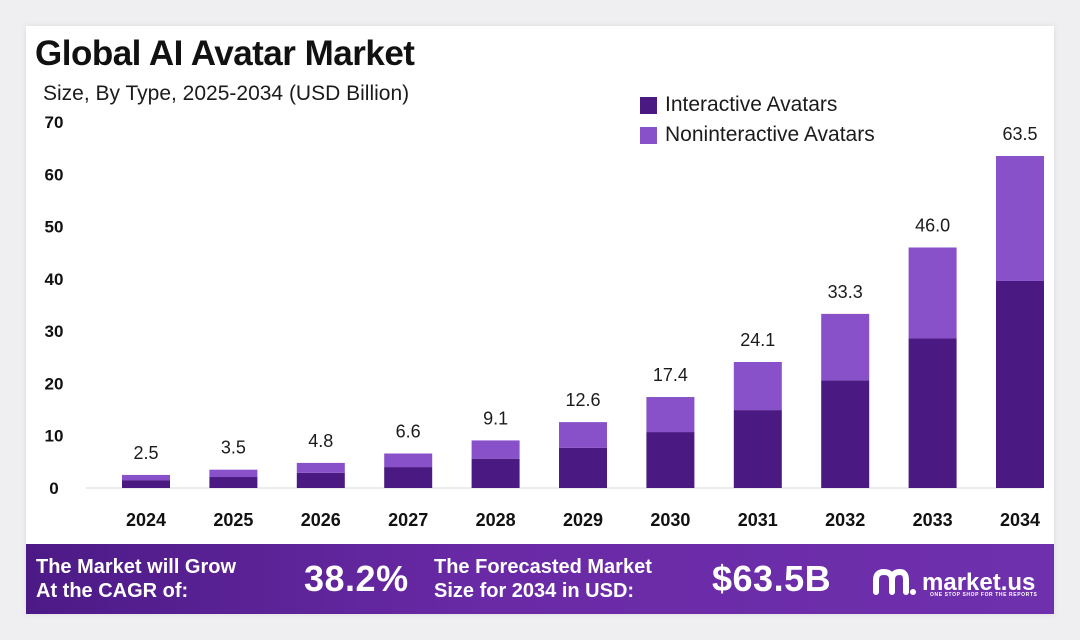 The image size is (1080, 640). I want to click on legend-item-interactive: Interactive Avatars, so click(757, 105).